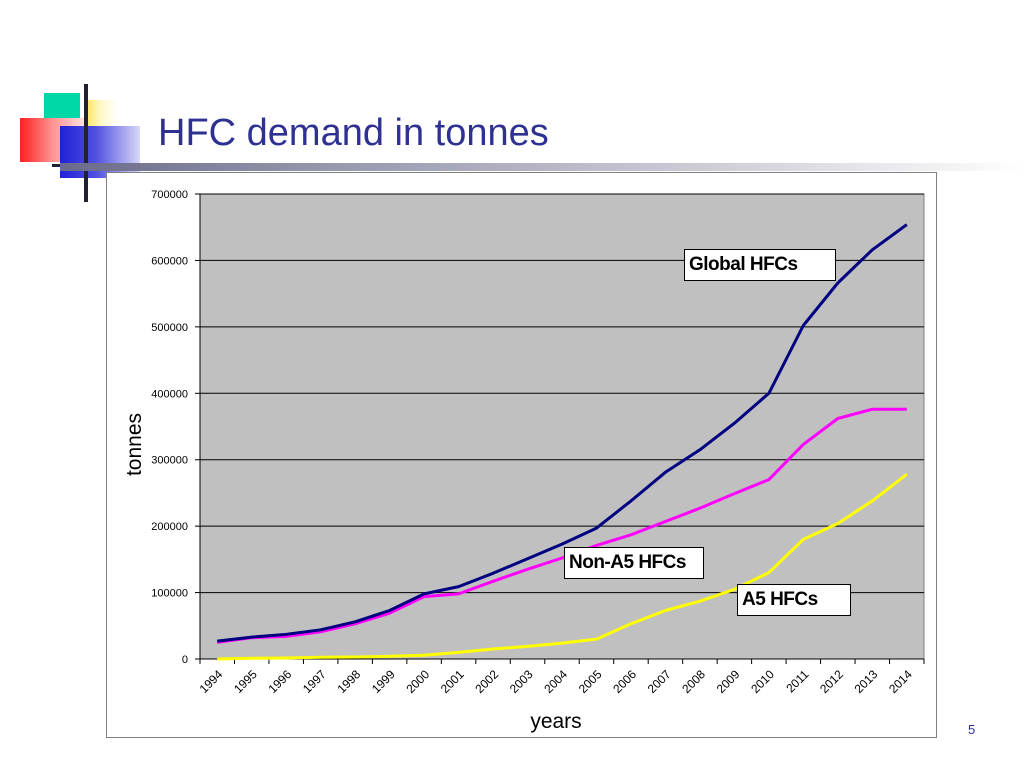 This screenshot has width=1024, height=768. I want to click on x-tick-label: 2010, so click(762, 681).